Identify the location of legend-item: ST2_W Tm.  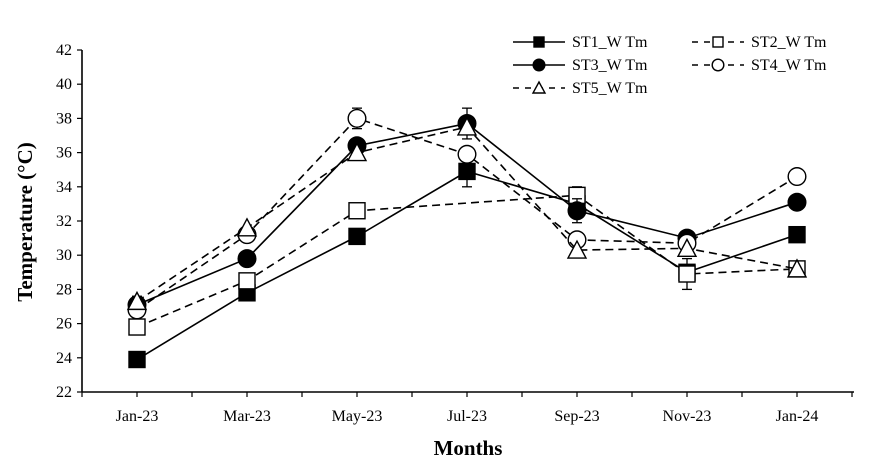
(759, 42).